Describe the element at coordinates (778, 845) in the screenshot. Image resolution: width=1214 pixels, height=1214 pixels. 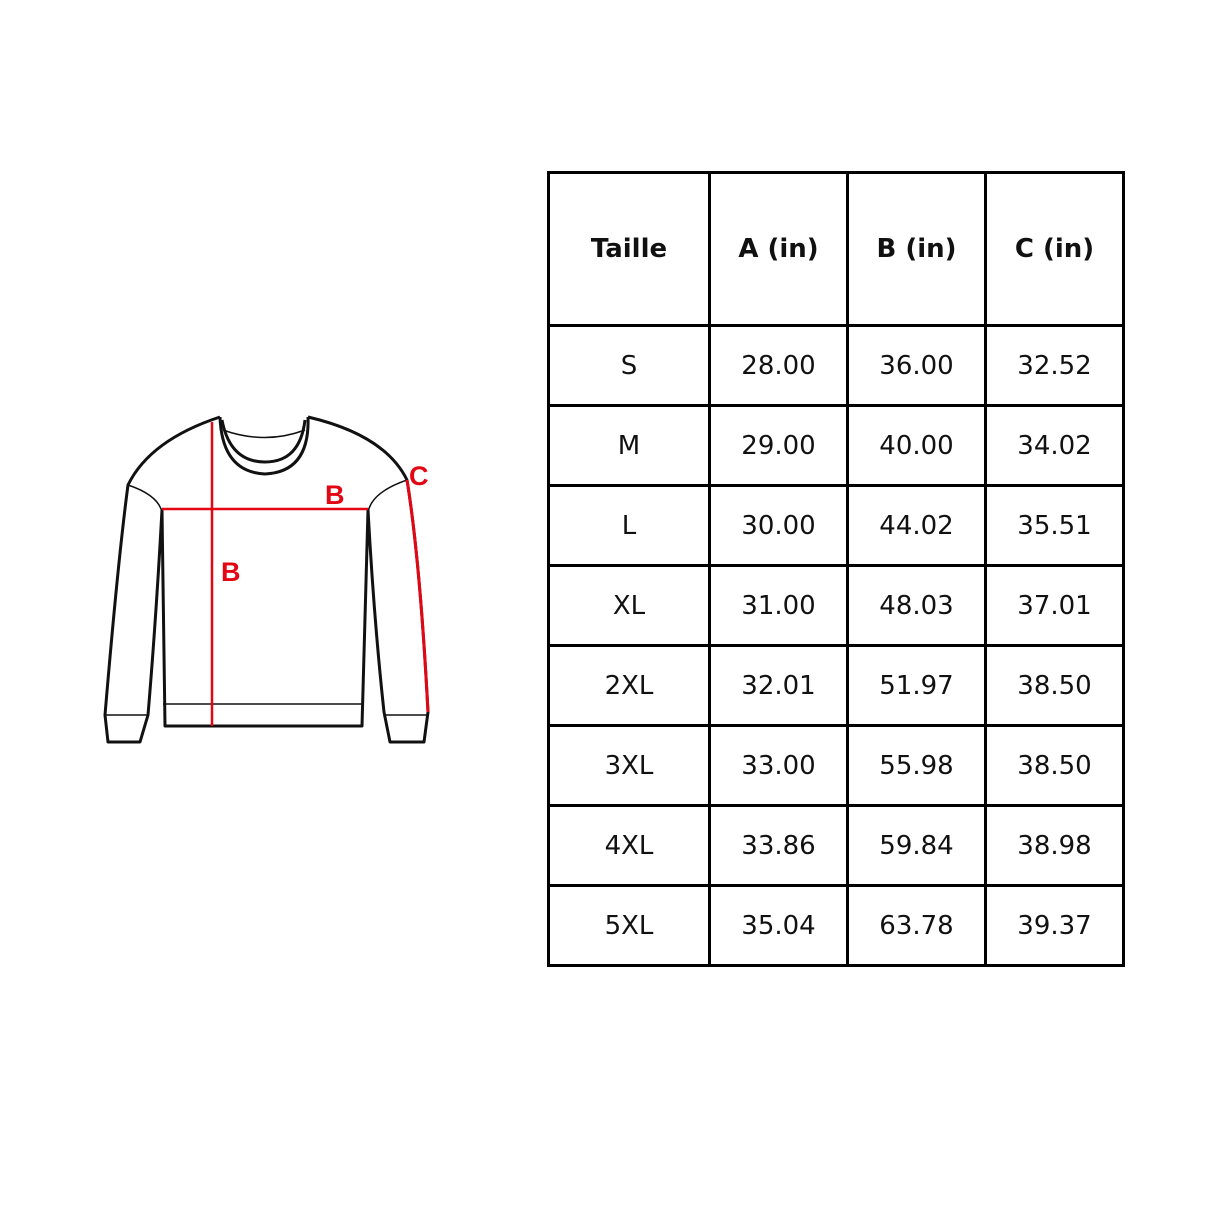
I see `table-cell: 33.86` at that location.